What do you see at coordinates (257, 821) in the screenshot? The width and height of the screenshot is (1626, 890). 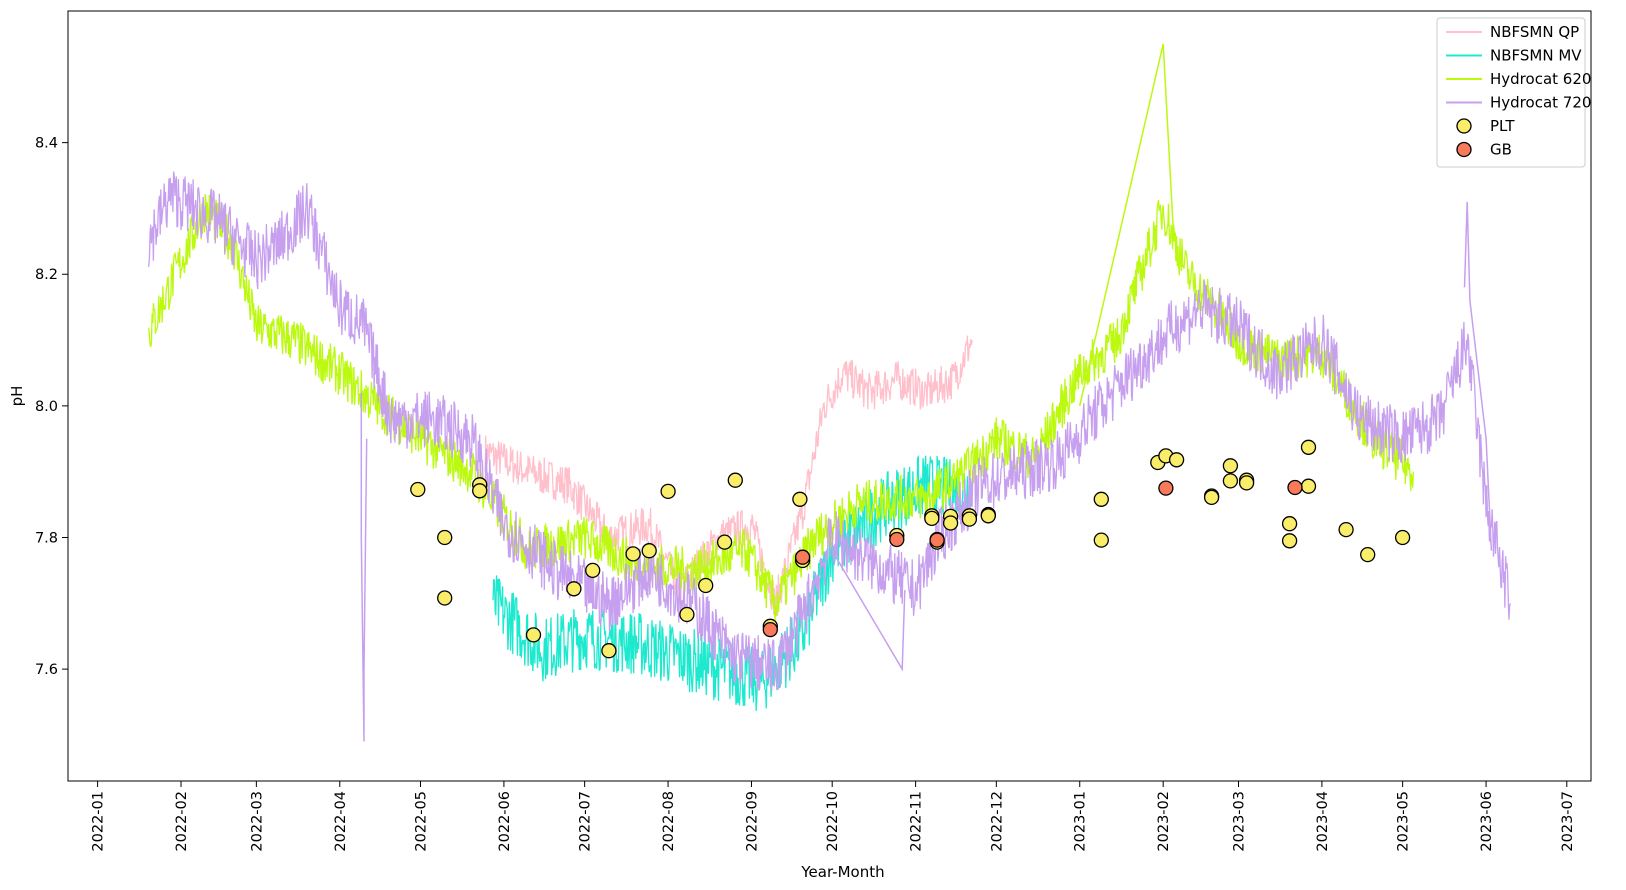 I see `x-tick-label: 2022-03` at bounding box center [257, 821].